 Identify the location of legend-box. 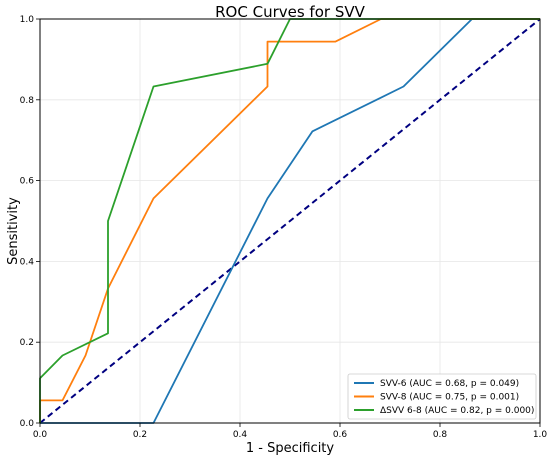
(442, 396).